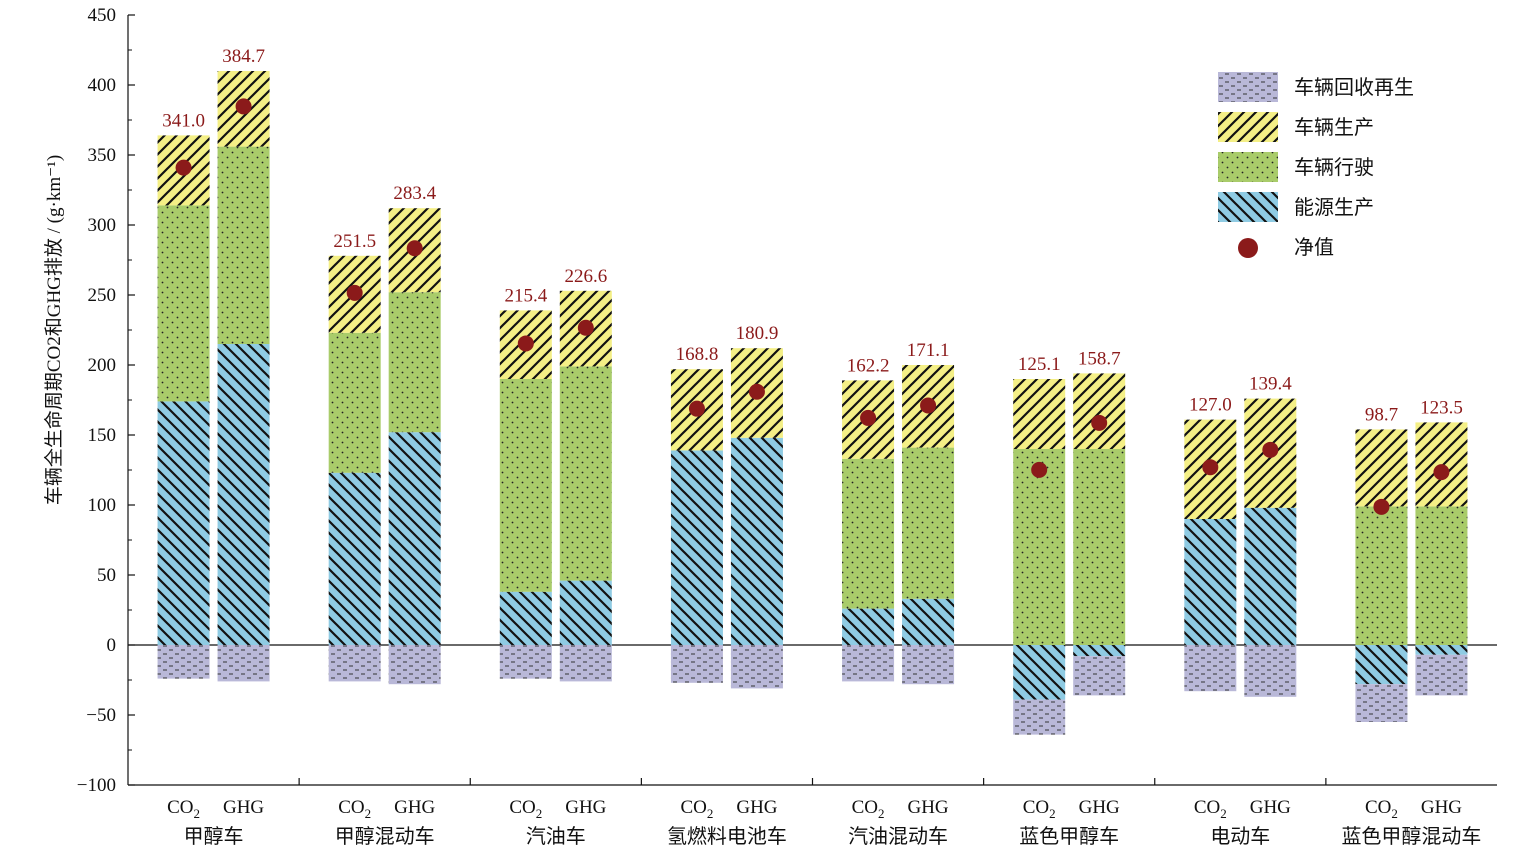  Describe the element at coordinates (1441, 407) in the screenshot. I see `net-value-label: 123.5` at that location.